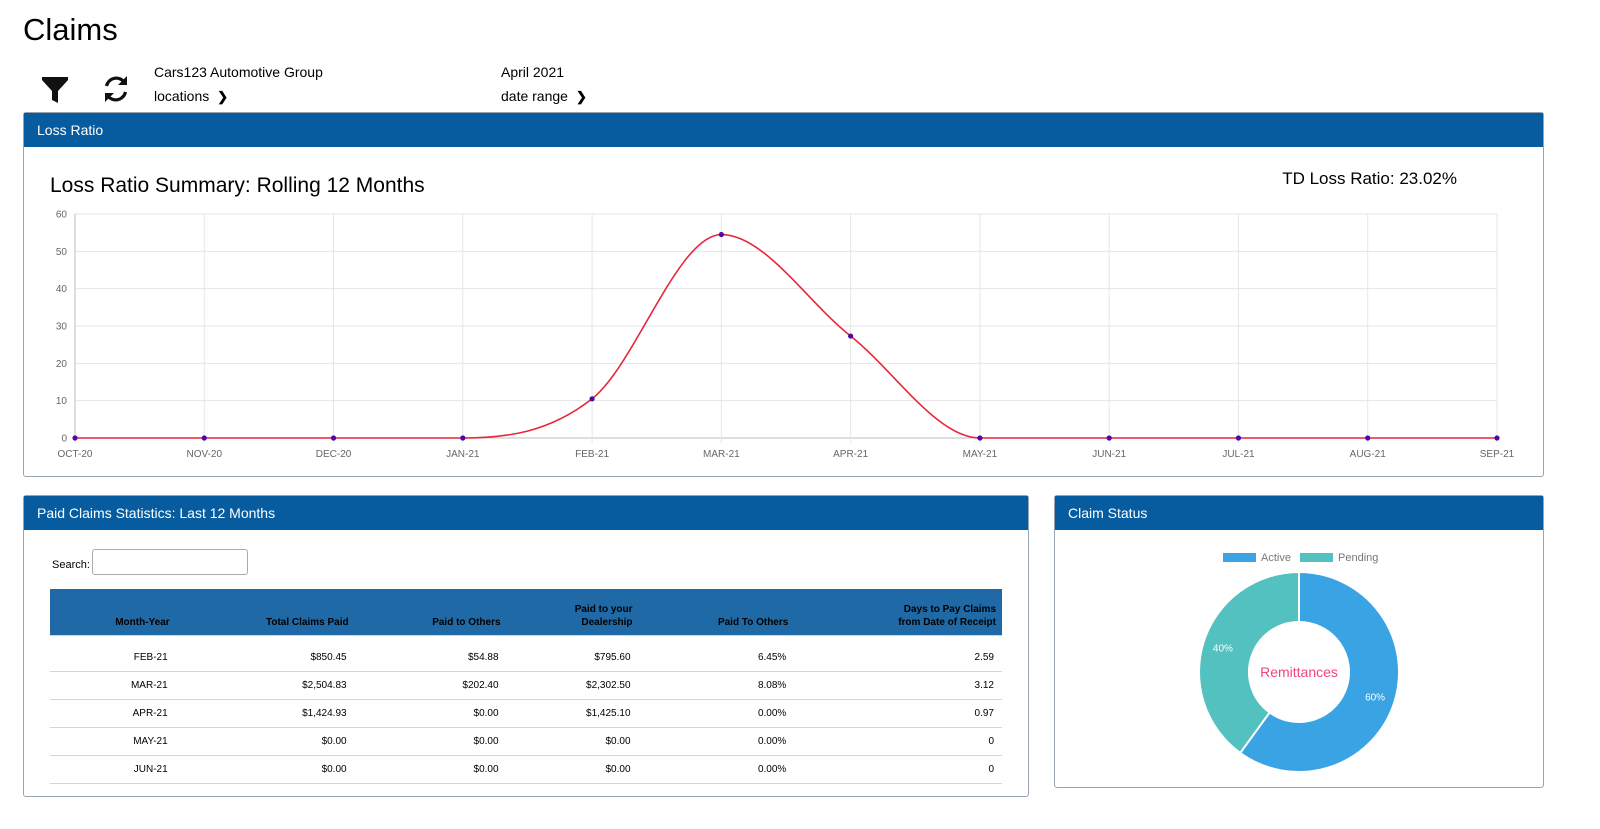 This screenshot has height=829, width=1600. What do you see at coordinates (113, 769) in the screenshot?
I see `table-cell: JUN-21` at bounding box center [113, 769].